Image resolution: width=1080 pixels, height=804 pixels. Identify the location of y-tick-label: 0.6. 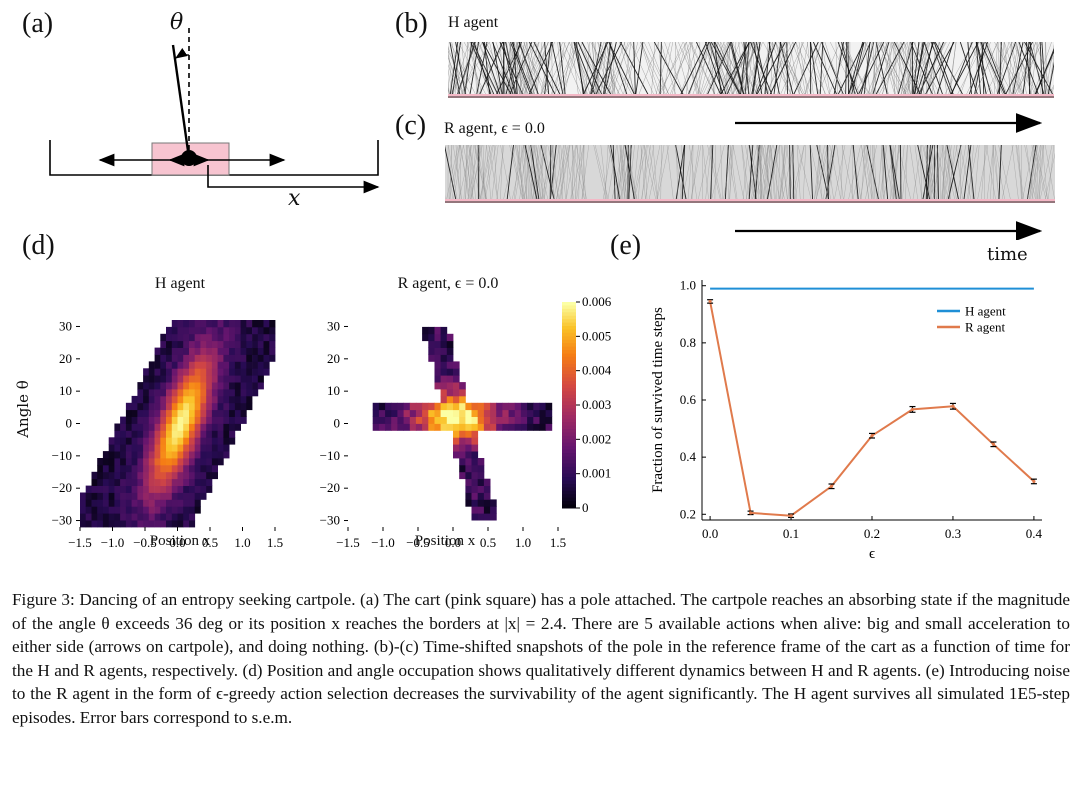
(688, 399).